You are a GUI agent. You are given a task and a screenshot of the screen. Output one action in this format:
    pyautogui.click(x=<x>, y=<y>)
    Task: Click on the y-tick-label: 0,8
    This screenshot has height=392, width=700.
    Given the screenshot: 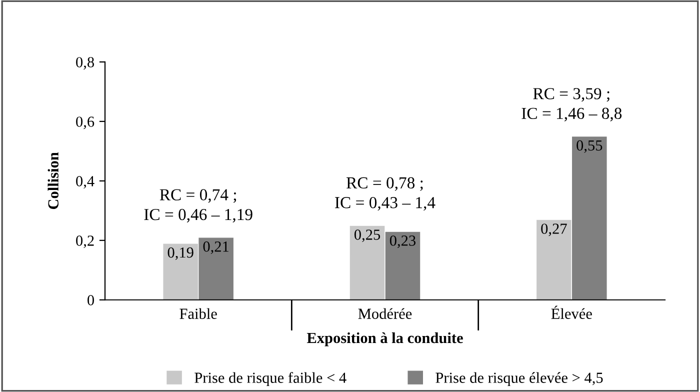 What is the action you would take?
    pyautogui.click(x=85, y=63)
    